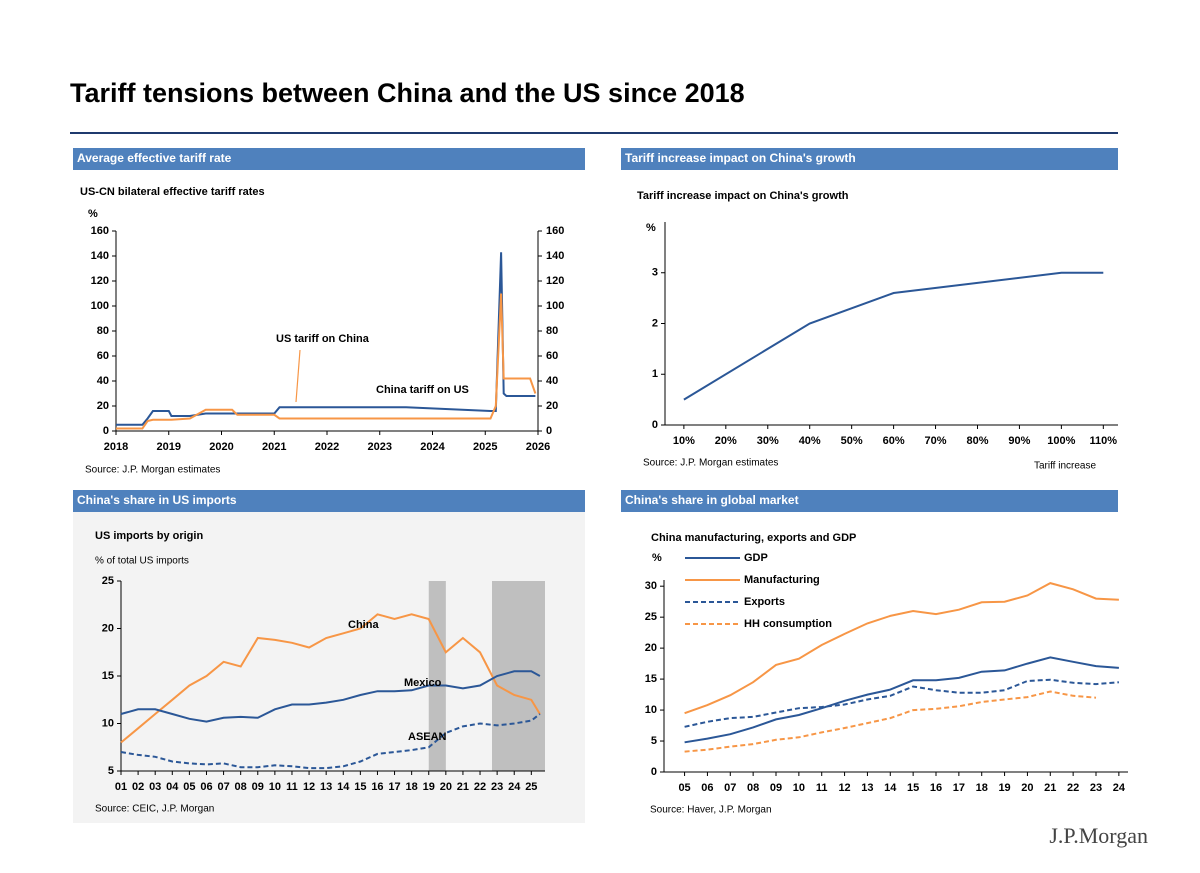 Image resolution: width=1200 pixels, height=873 pixels. What do you see at coordinates (710, 463) in the screenshot?
I see `source-note: Source: J.P. Morgan estimates` at bounding box center [710, 463].